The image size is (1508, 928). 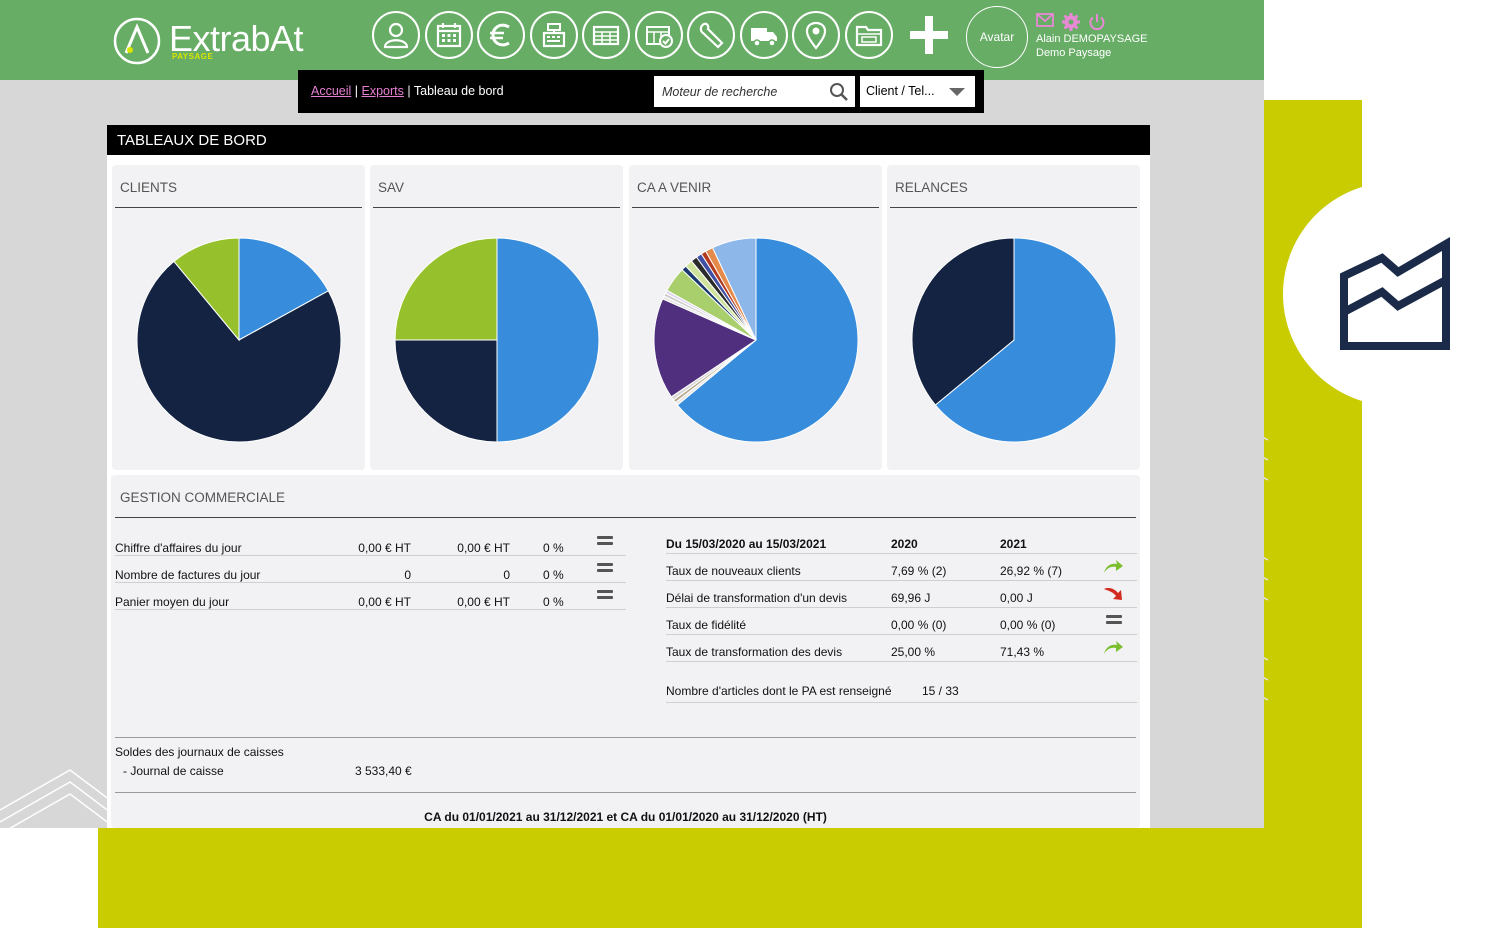 I want to click on row-label: Chiffre d'affaires du jour, so click(x=178, y=548).